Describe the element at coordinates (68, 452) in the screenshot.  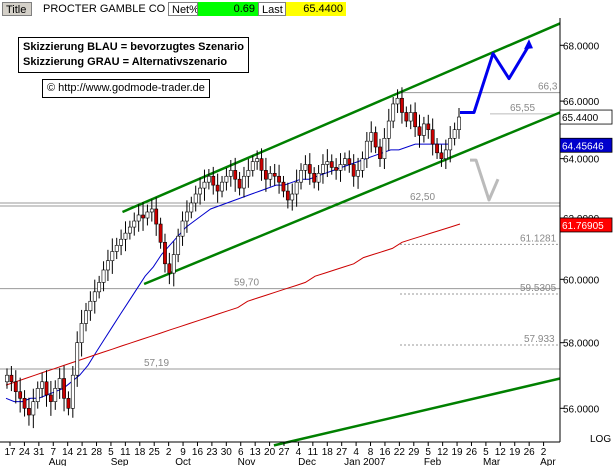
I see `x-tick-label: 14` at that location.